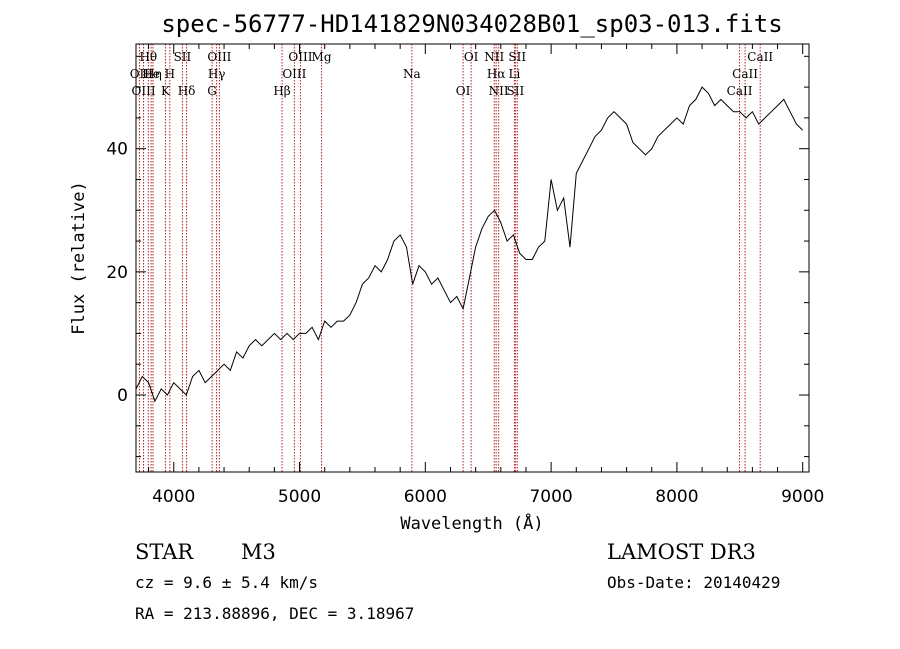 This screenshot has width=900, height=649. Describe the element at coordinates (514, 74) in the screenshot. I see `line-label: Li` at that location.